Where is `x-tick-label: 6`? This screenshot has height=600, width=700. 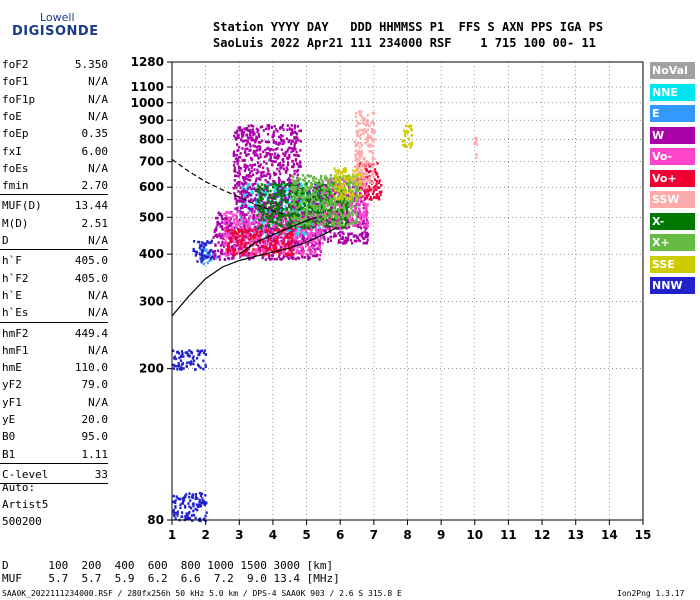 x-tick-label: 6 is located at coordinates (340, 535).